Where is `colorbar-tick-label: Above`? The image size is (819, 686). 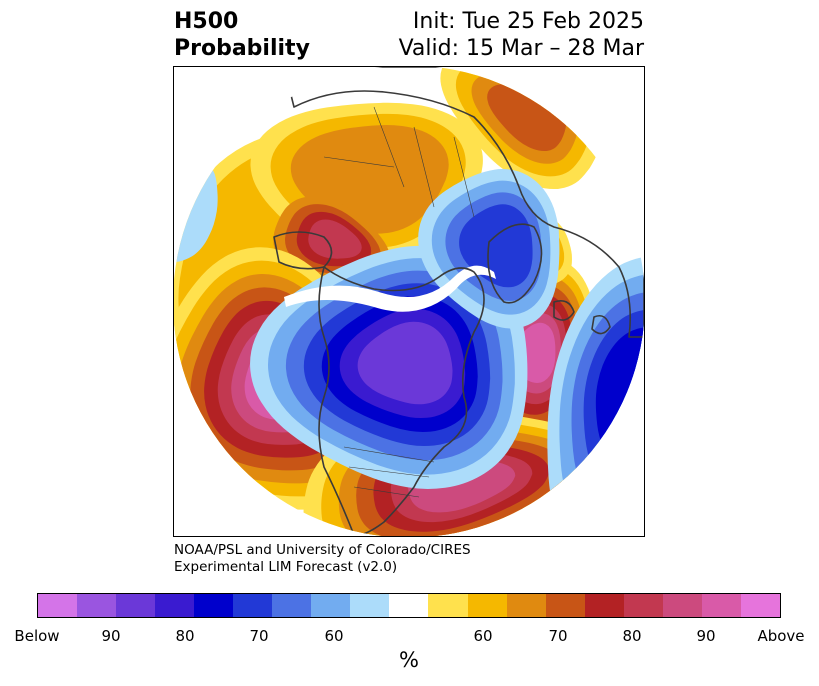 colorbar-tick-label: Above is located at coordinates (781, 636).